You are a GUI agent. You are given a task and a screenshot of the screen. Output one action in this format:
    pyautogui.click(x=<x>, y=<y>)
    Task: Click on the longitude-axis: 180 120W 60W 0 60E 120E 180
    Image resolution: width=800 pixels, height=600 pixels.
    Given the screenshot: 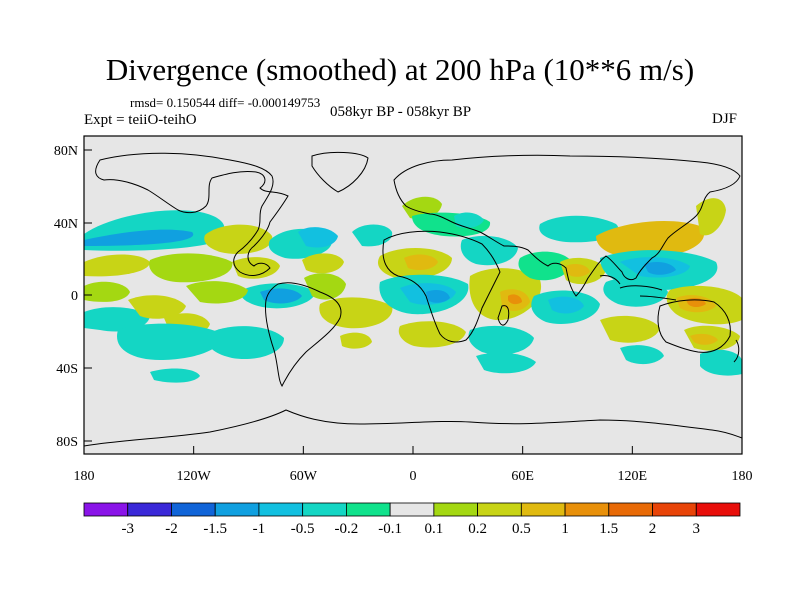 What is the action you would take?
    pyautogui.click(x=413, y=465)
    